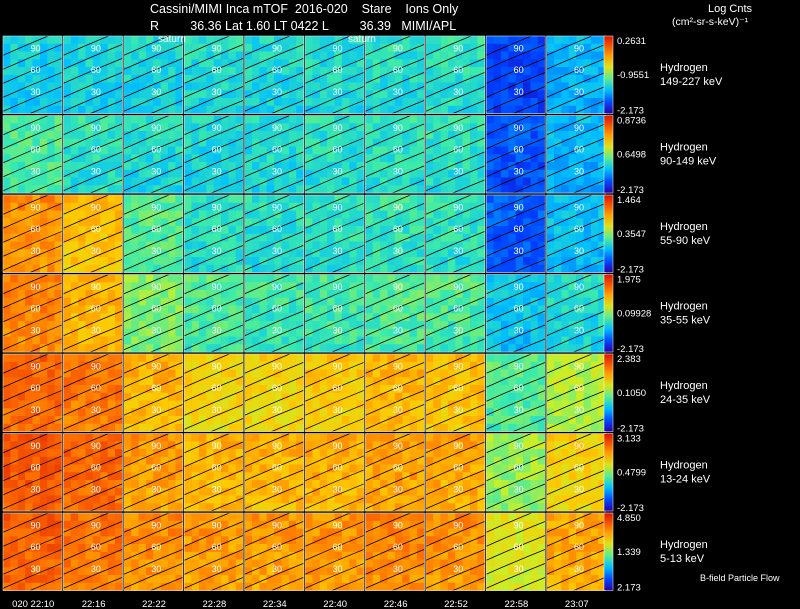 The width and height of the screenshot is (800, 609). What do you see at coordinates (153, 392) in the screenshot?
I see `panel-frame` at bounding box center [153, 392].